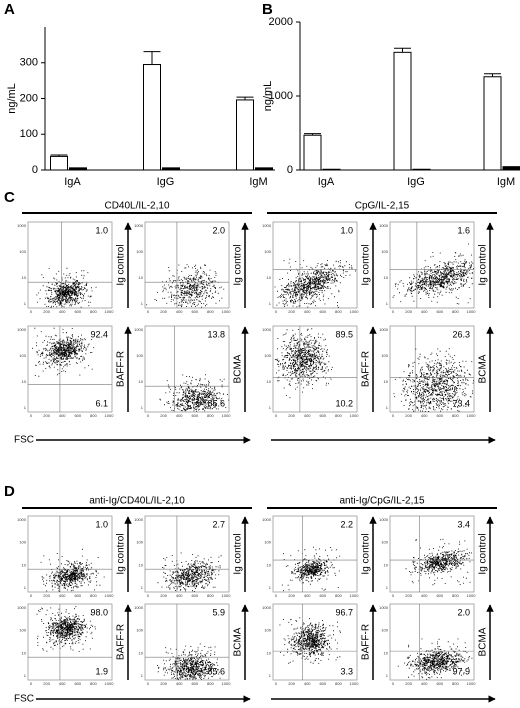  I want to click on group-title: CD40L/IL-2,10, so click(136, 206).